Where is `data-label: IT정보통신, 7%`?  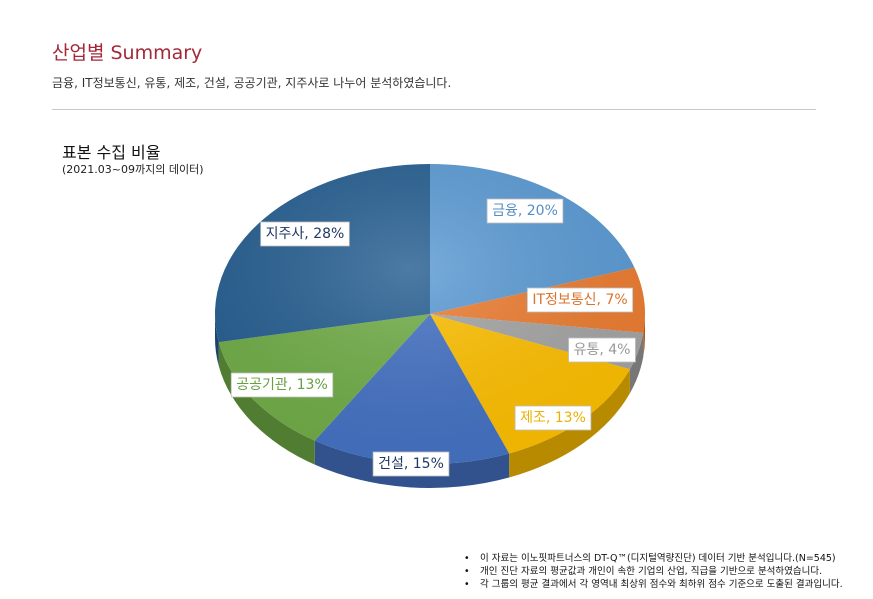
data-label: IT정보통신, 7% is located at coordinates (580, 300).